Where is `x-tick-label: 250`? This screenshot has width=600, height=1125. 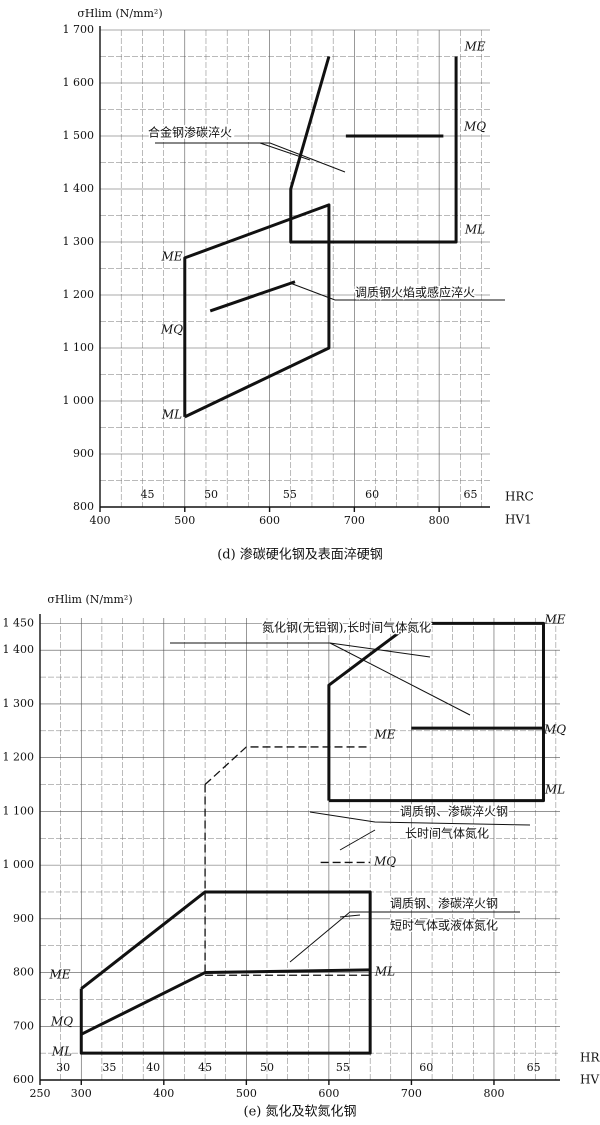
x-tick-label: 250 is located at coordinates (40, 1093).